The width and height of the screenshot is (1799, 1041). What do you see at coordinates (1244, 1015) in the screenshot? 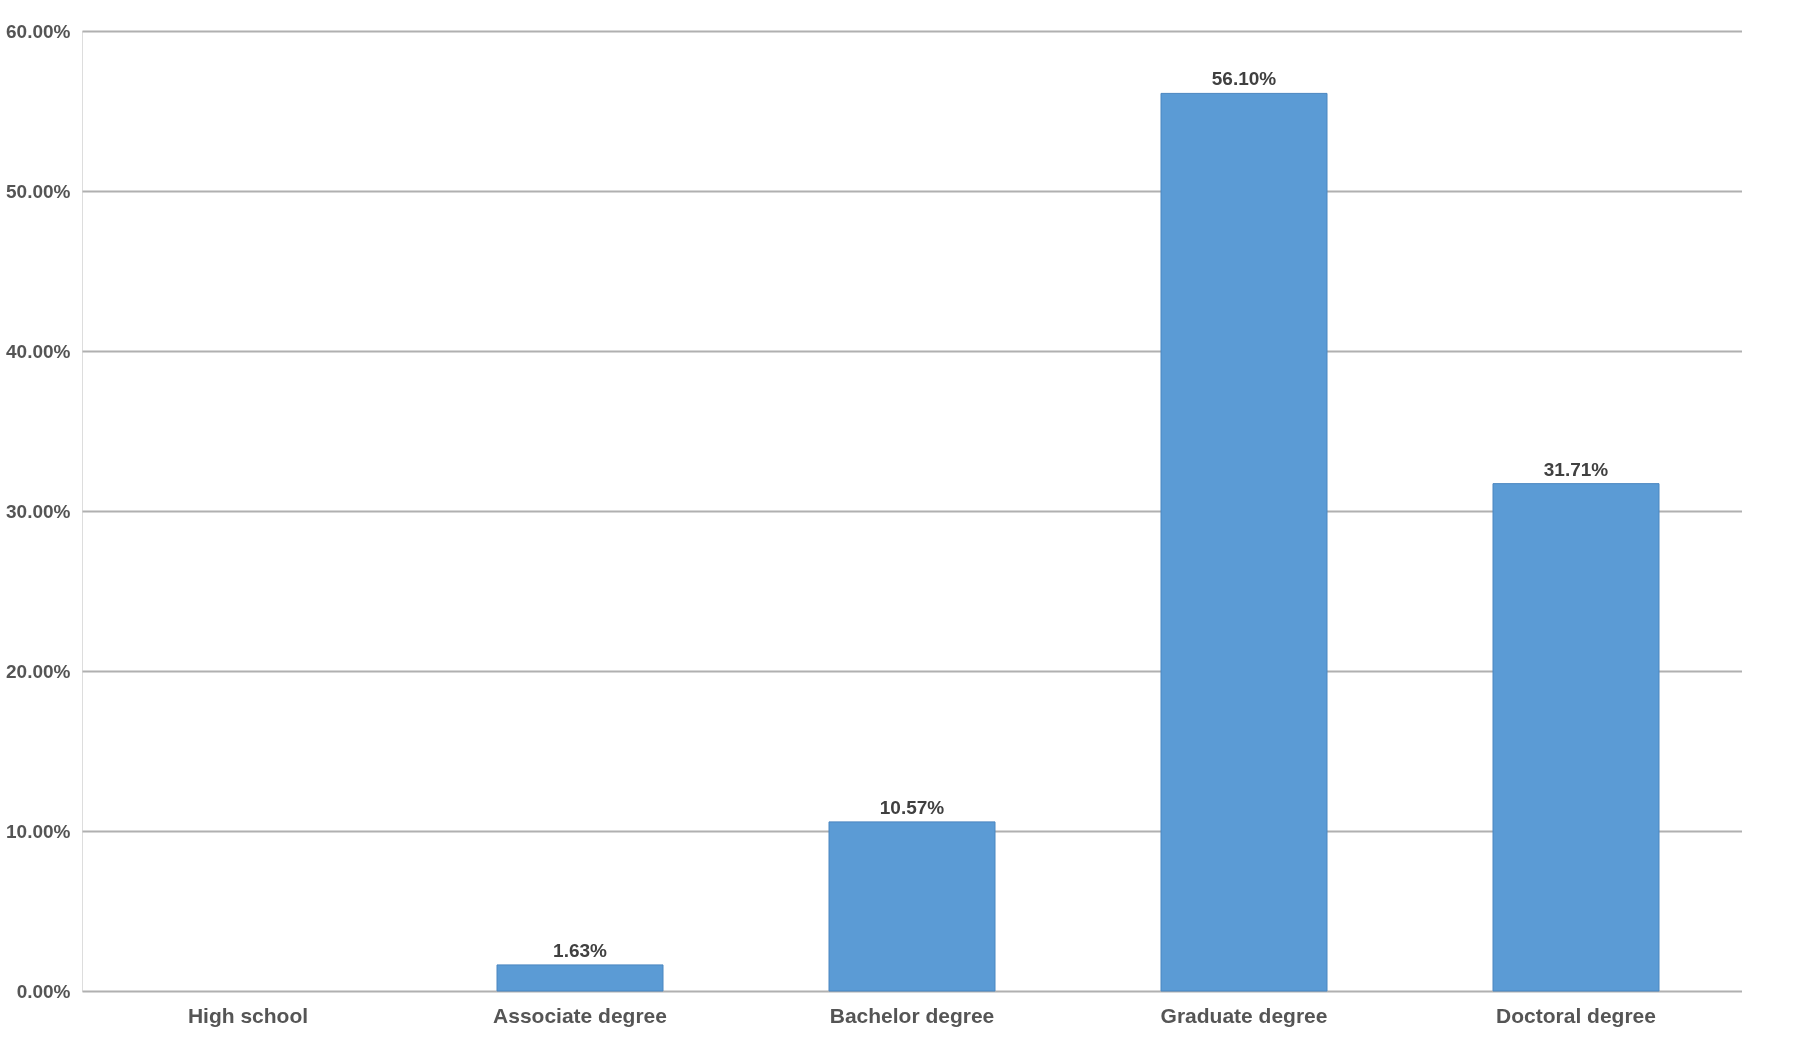
I see `x-tick-label: Graduate degree` at bounding box center [1244, 1015].